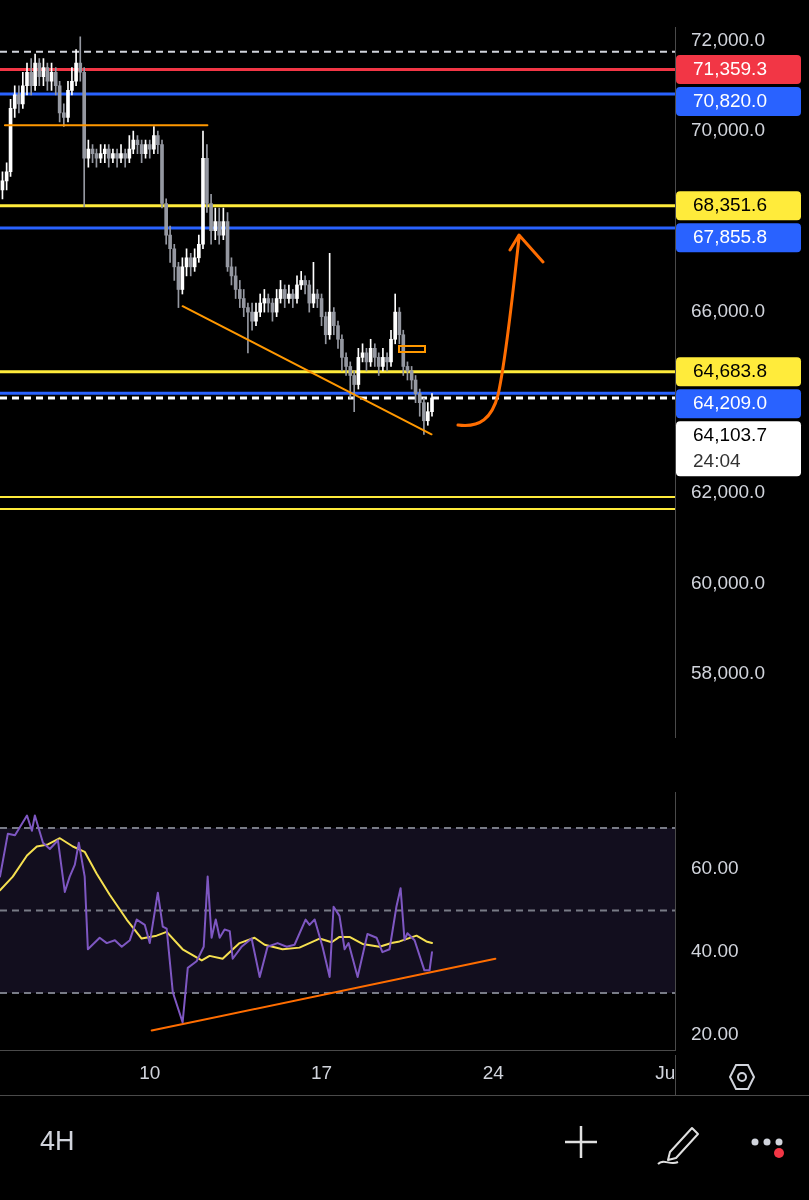  I want to click on x-tick-label: 10, so click(150, 1072).